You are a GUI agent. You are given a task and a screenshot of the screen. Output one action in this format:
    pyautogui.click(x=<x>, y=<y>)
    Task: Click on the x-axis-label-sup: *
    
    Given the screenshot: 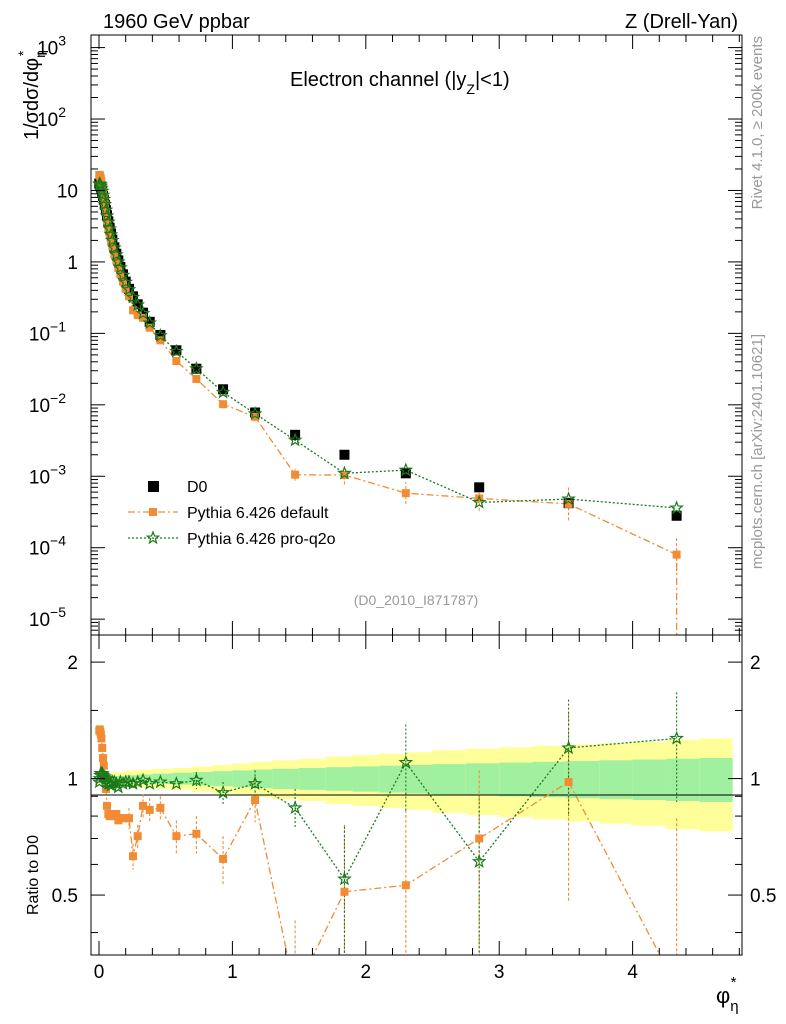 What is the action you would take?
    pyautogui.click(x=734, y=982)
    